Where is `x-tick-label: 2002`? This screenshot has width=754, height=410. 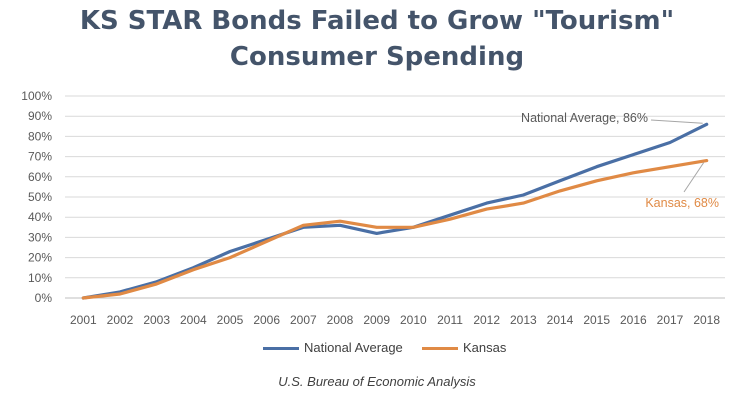
x-tick-label: 2002 is located at coordinates (120, 320).